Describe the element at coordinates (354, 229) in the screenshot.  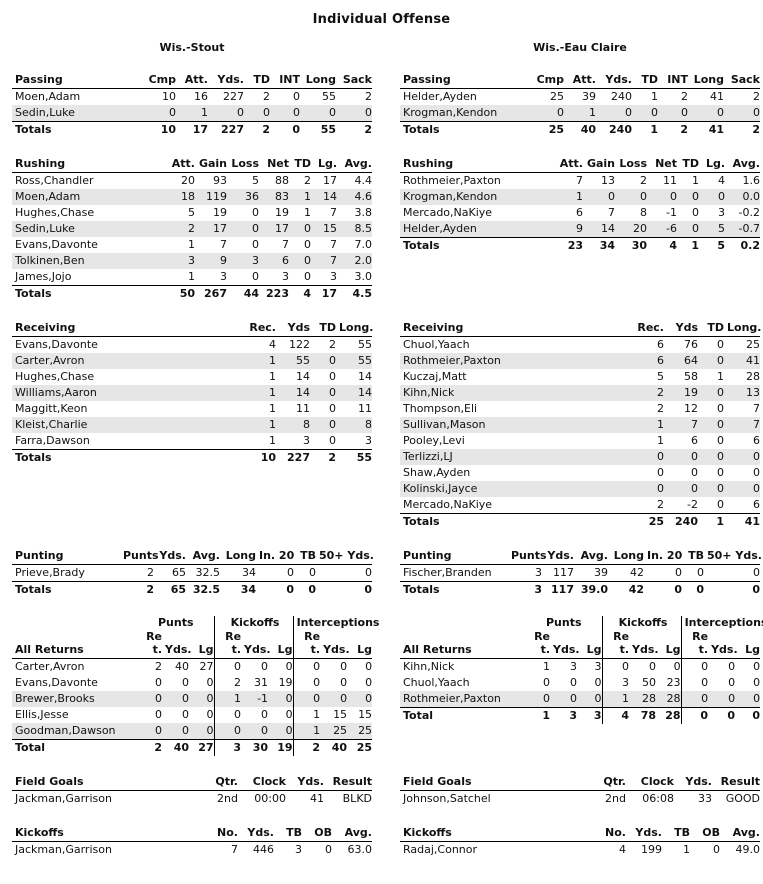
I see `stat-cell: 8.5` at that location.